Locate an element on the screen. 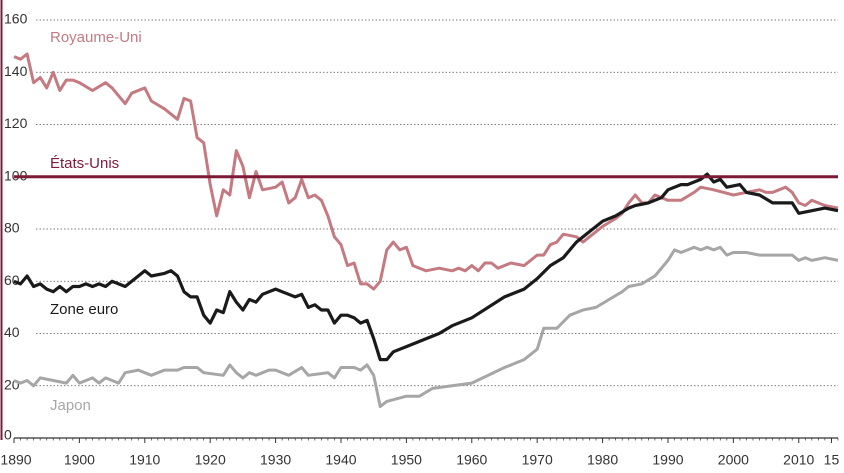  series-label: Zone euro is located at coordinates (84, 309).